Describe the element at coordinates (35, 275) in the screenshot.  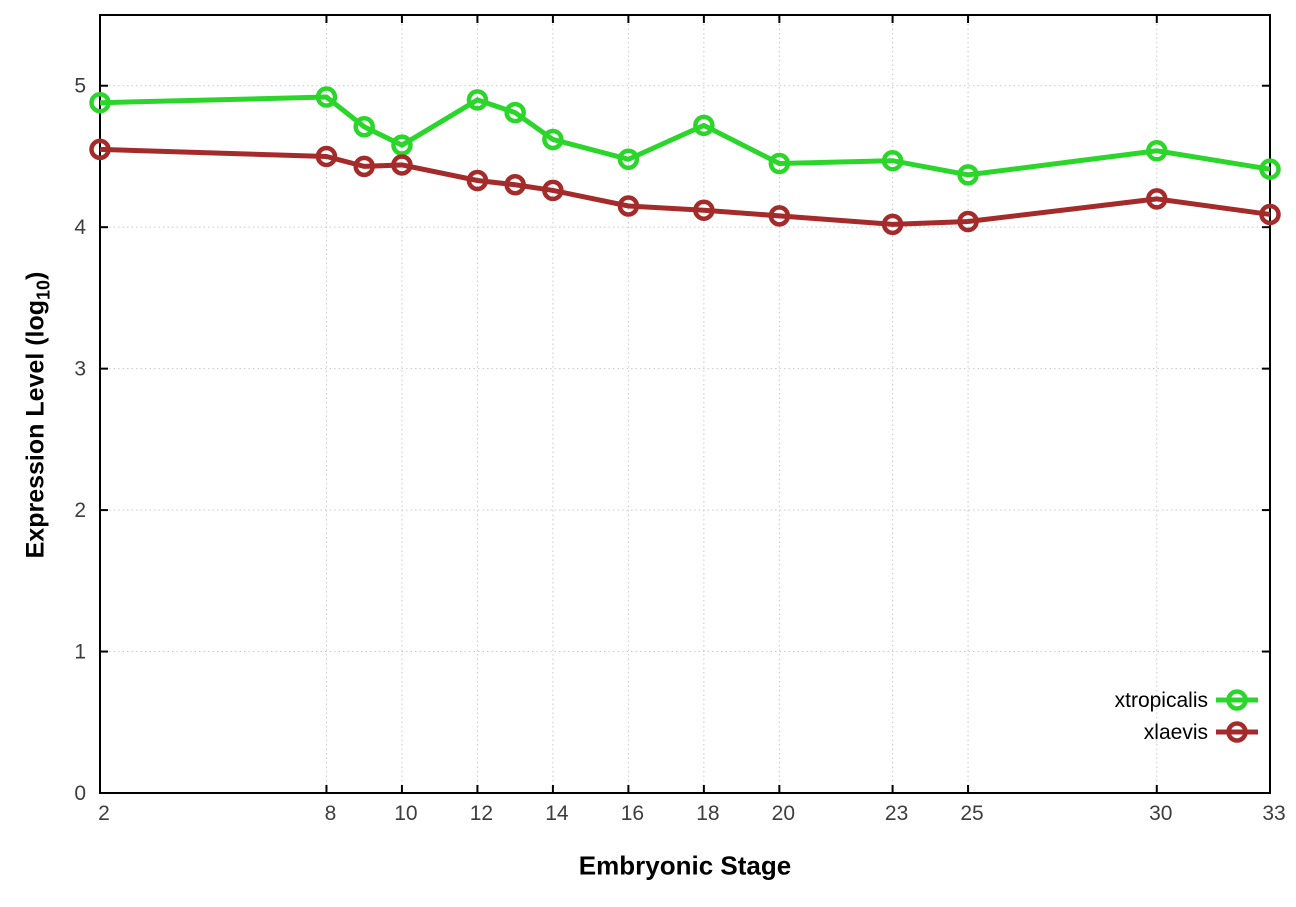
I see `y-axis-title-close: )` at that location.